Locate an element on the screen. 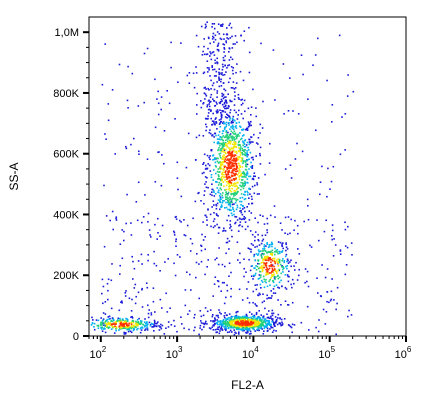  y-tick-label: 0 is located at coordinates (76, 337).